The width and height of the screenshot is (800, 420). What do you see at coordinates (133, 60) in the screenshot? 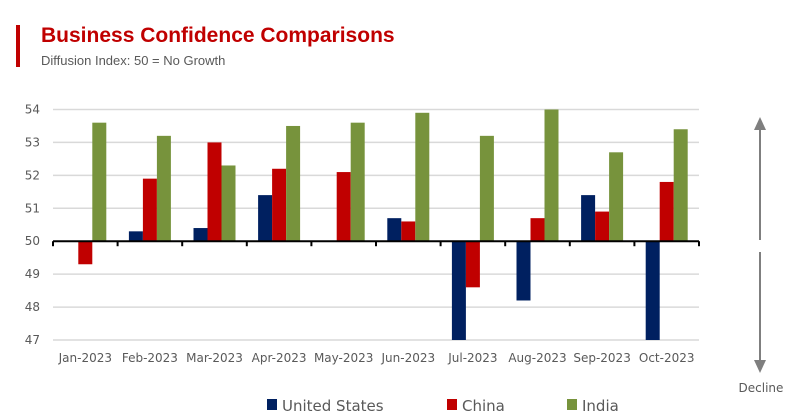
I see `chart-subtitle: Diffusion Index: 50 = No Growth` at bounding box center [133, 60].